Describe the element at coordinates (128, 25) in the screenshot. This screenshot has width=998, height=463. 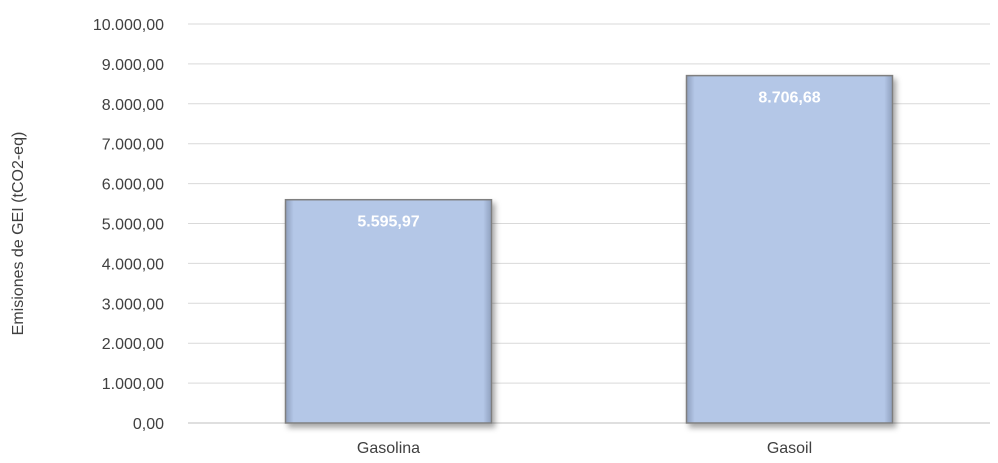
I see `y-tick-label: 10.000,00` at that location.